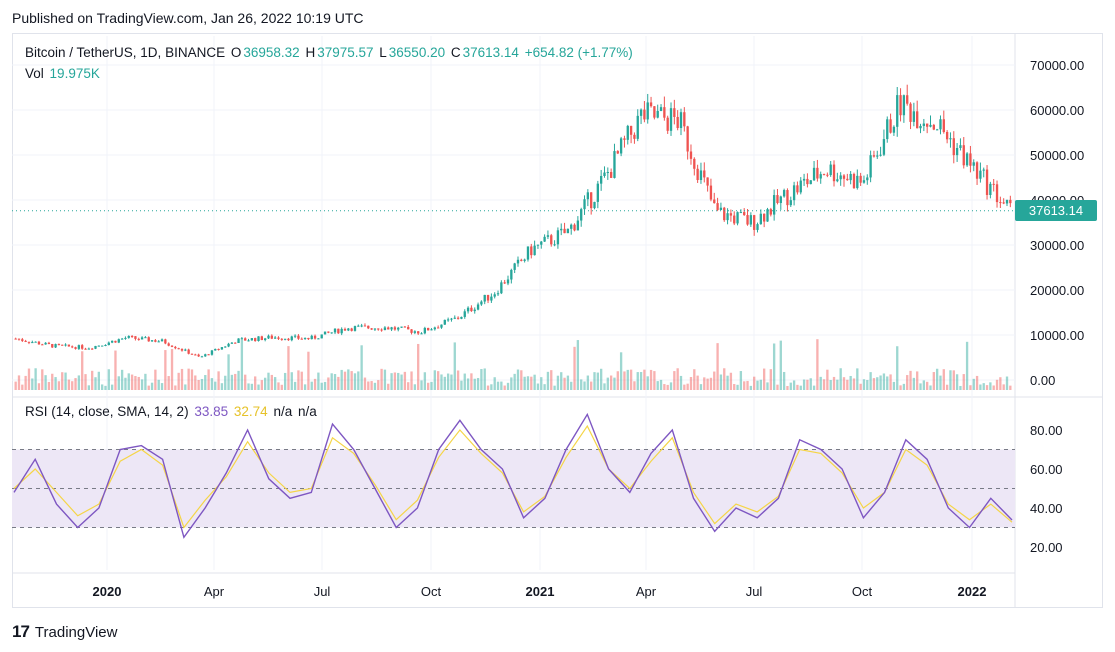  I want to click on y-tick-label: 30000.00, so click(1057, 245).